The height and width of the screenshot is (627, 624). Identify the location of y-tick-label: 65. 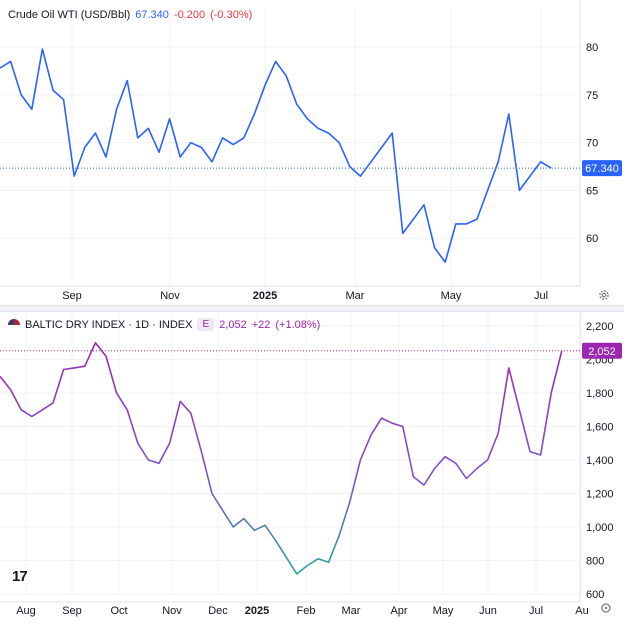
(592, 191).